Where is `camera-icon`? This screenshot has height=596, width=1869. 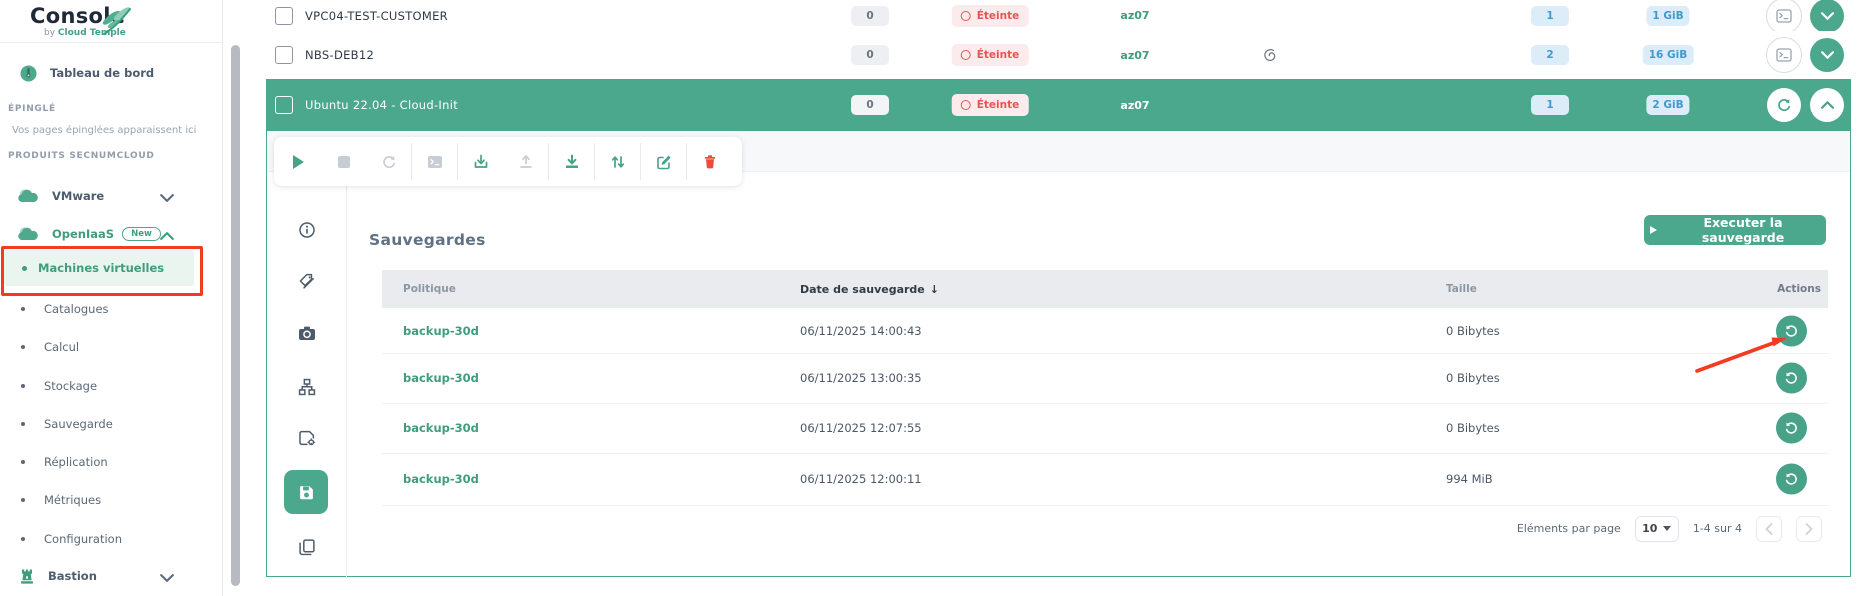 camera-icon is located at coordinates (306, 333).